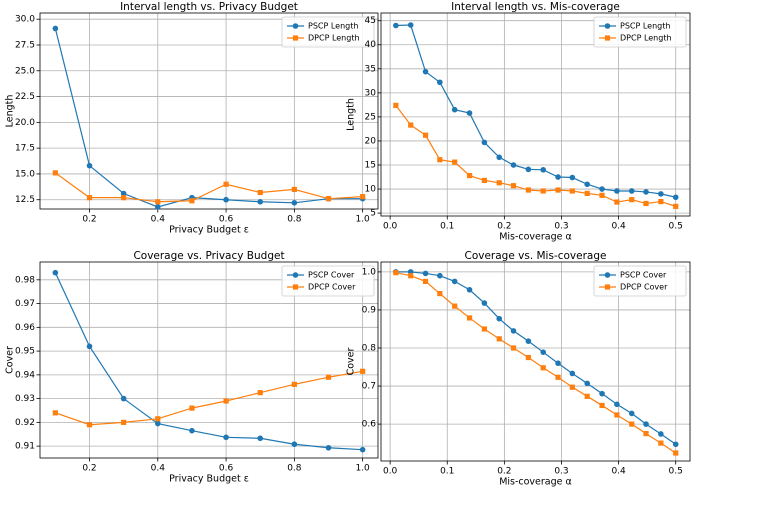 Image resolution: width=772 pixels, height=514 pixels. I want to click on y-tick-label: 45, so click(370, 21).